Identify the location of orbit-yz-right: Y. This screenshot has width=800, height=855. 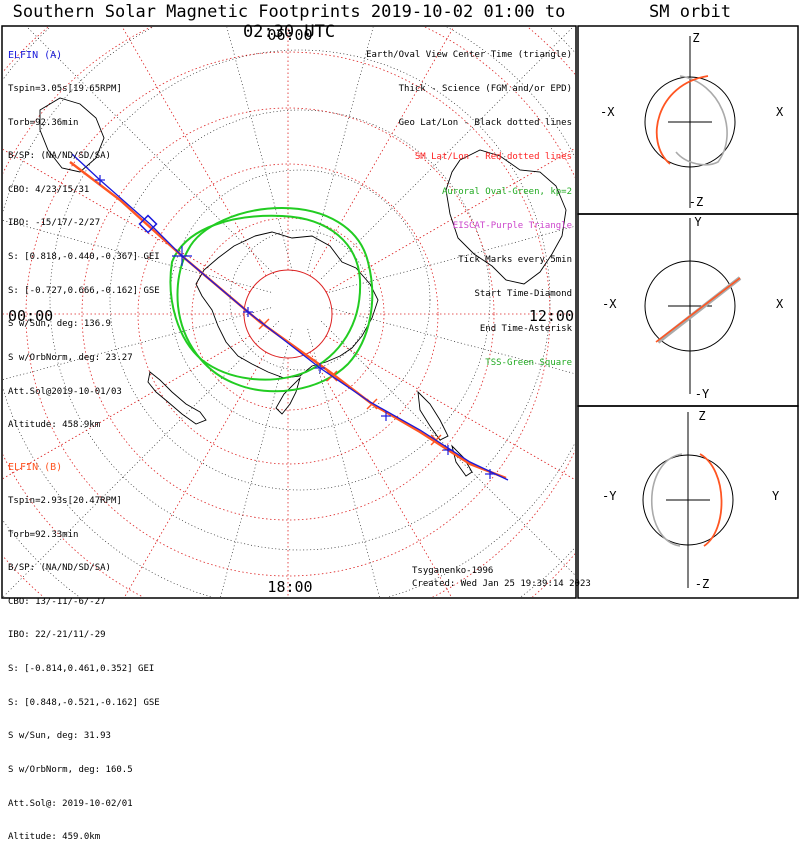
(776, 496).